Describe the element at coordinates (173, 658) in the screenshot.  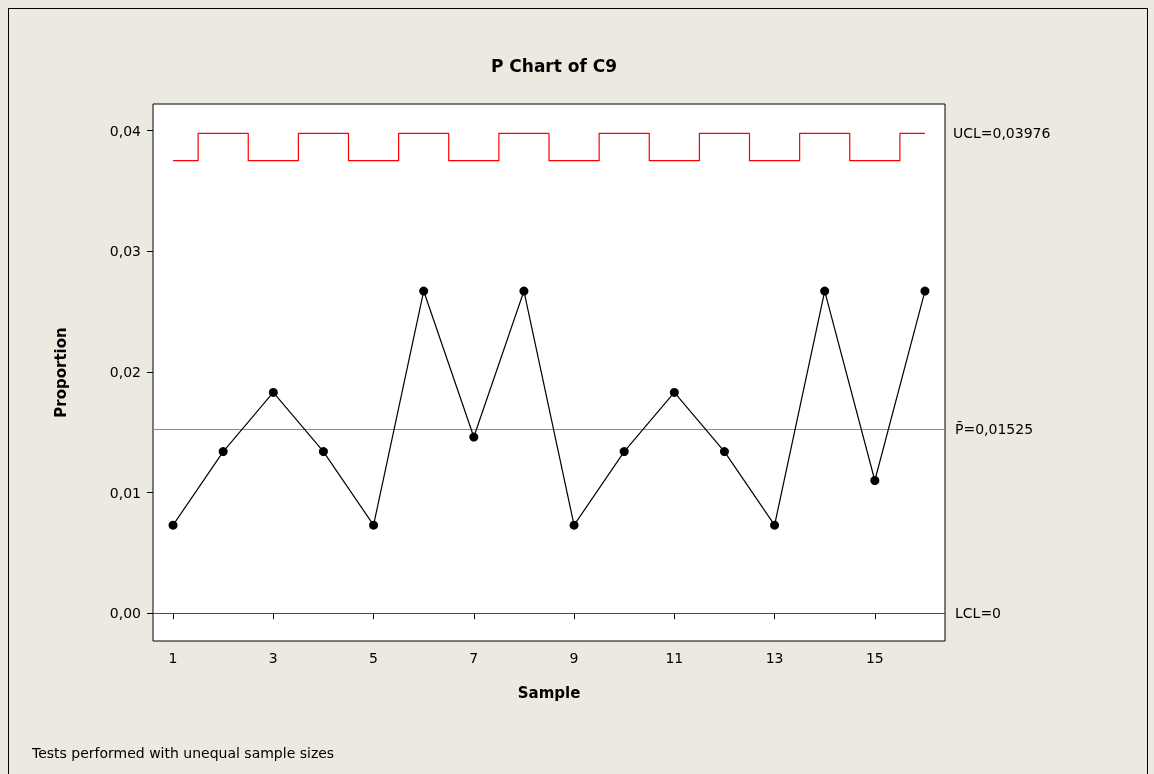
I see `x-tick-label: 1` at that location.